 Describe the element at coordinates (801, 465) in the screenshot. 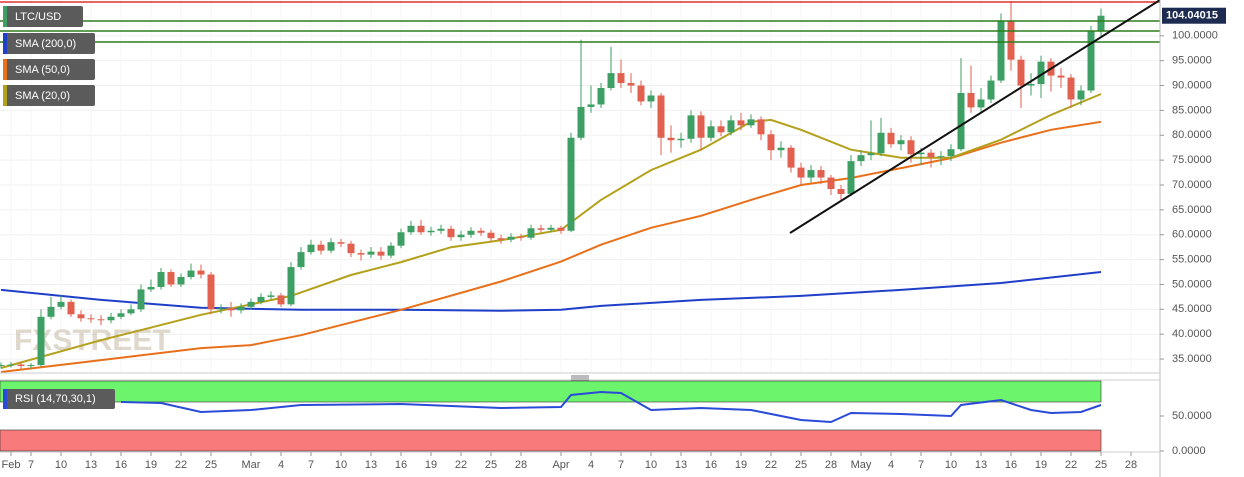

I see `x-tick-label: 25` at that location.